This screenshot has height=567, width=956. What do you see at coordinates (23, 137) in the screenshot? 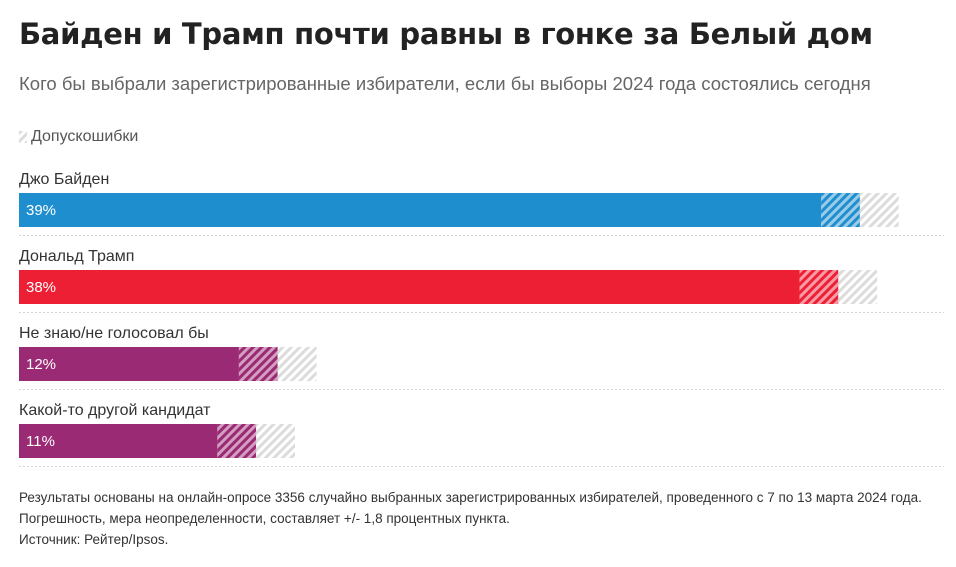
I see `hatch-swatch-icon` at bounding box center [23, 137].